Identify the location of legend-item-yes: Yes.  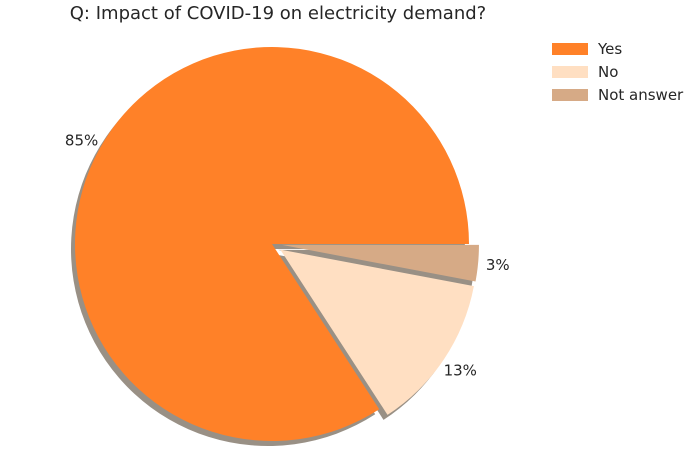
(617, 48).